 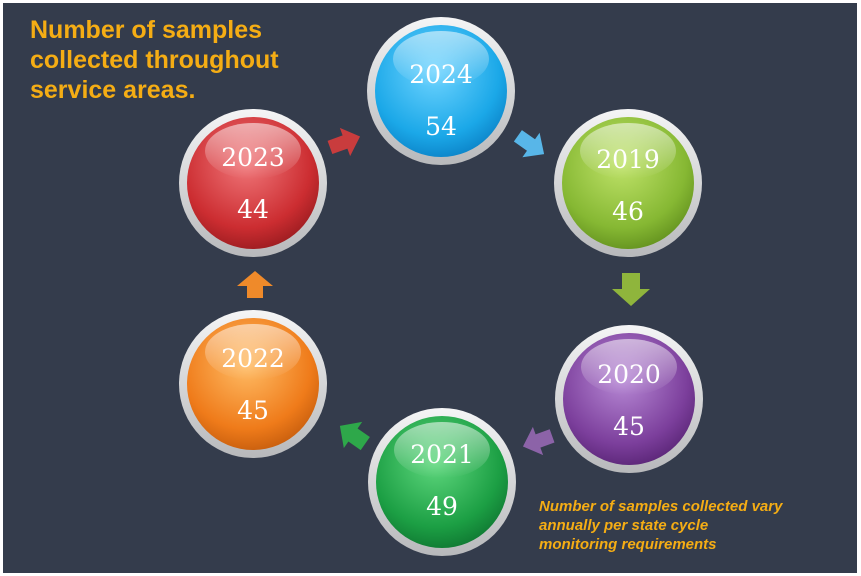 What do you see at coordinates (661, 506) in the screenshot?
I see `note-line-1: Number of samples collected vary` at bounding box center [661, 506].